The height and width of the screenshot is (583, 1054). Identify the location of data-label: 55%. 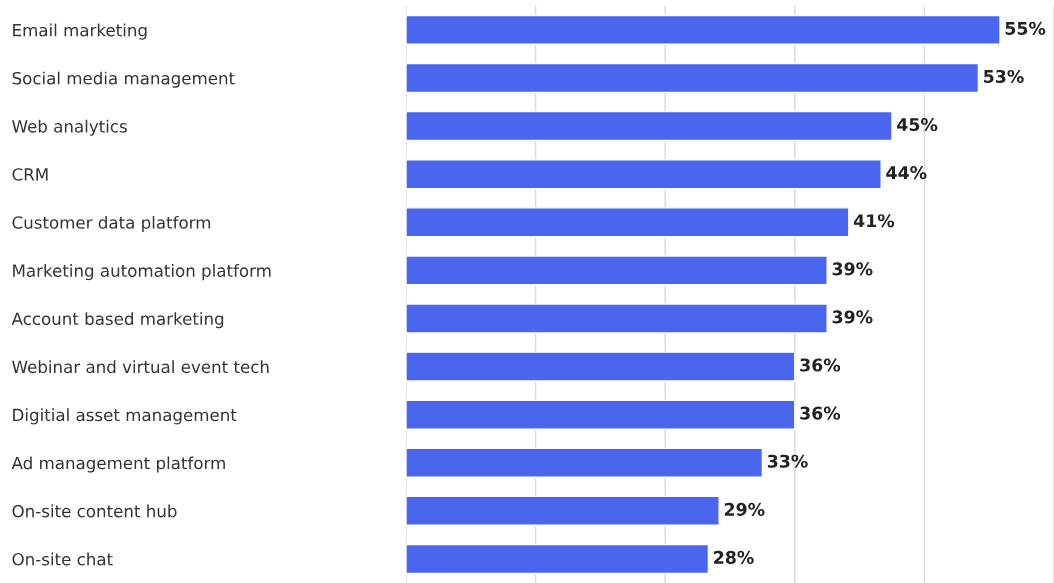
(1025, 28).